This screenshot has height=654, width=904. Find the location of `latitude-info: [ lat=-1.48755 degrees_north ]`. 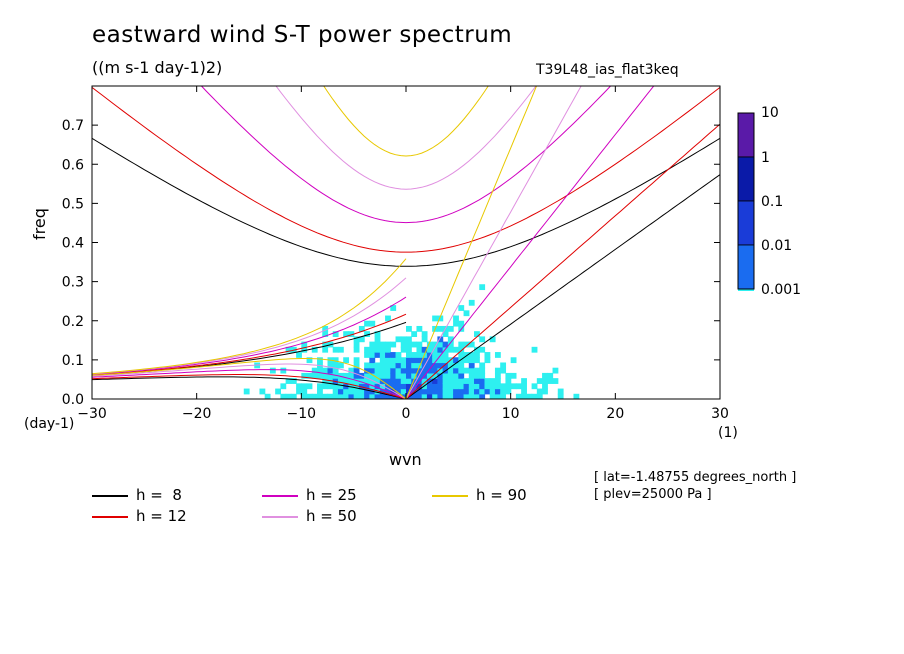

latitude-info: [ lat=-1.48755 degrees_north ] is located at coordinates (695, 477).